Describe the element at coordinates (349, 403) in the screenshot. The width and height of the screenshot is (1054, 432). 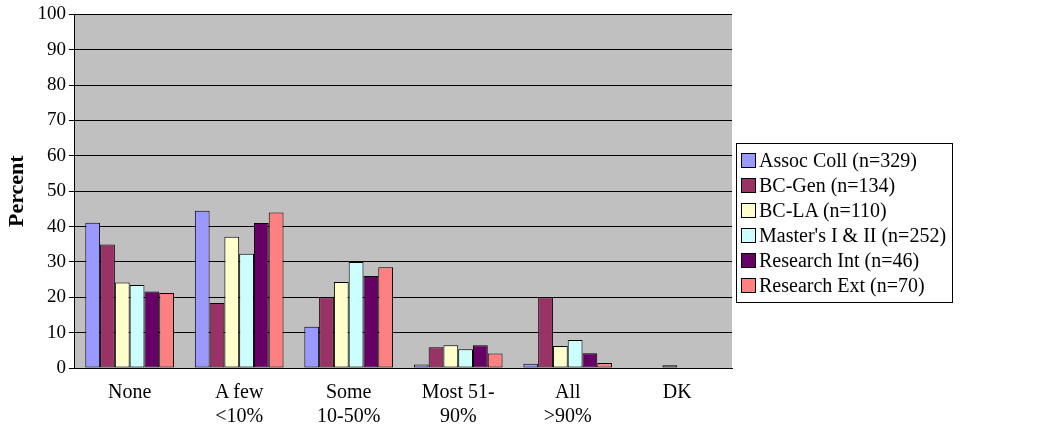
I see `x-tick-label: Some 10-50%` at that location.